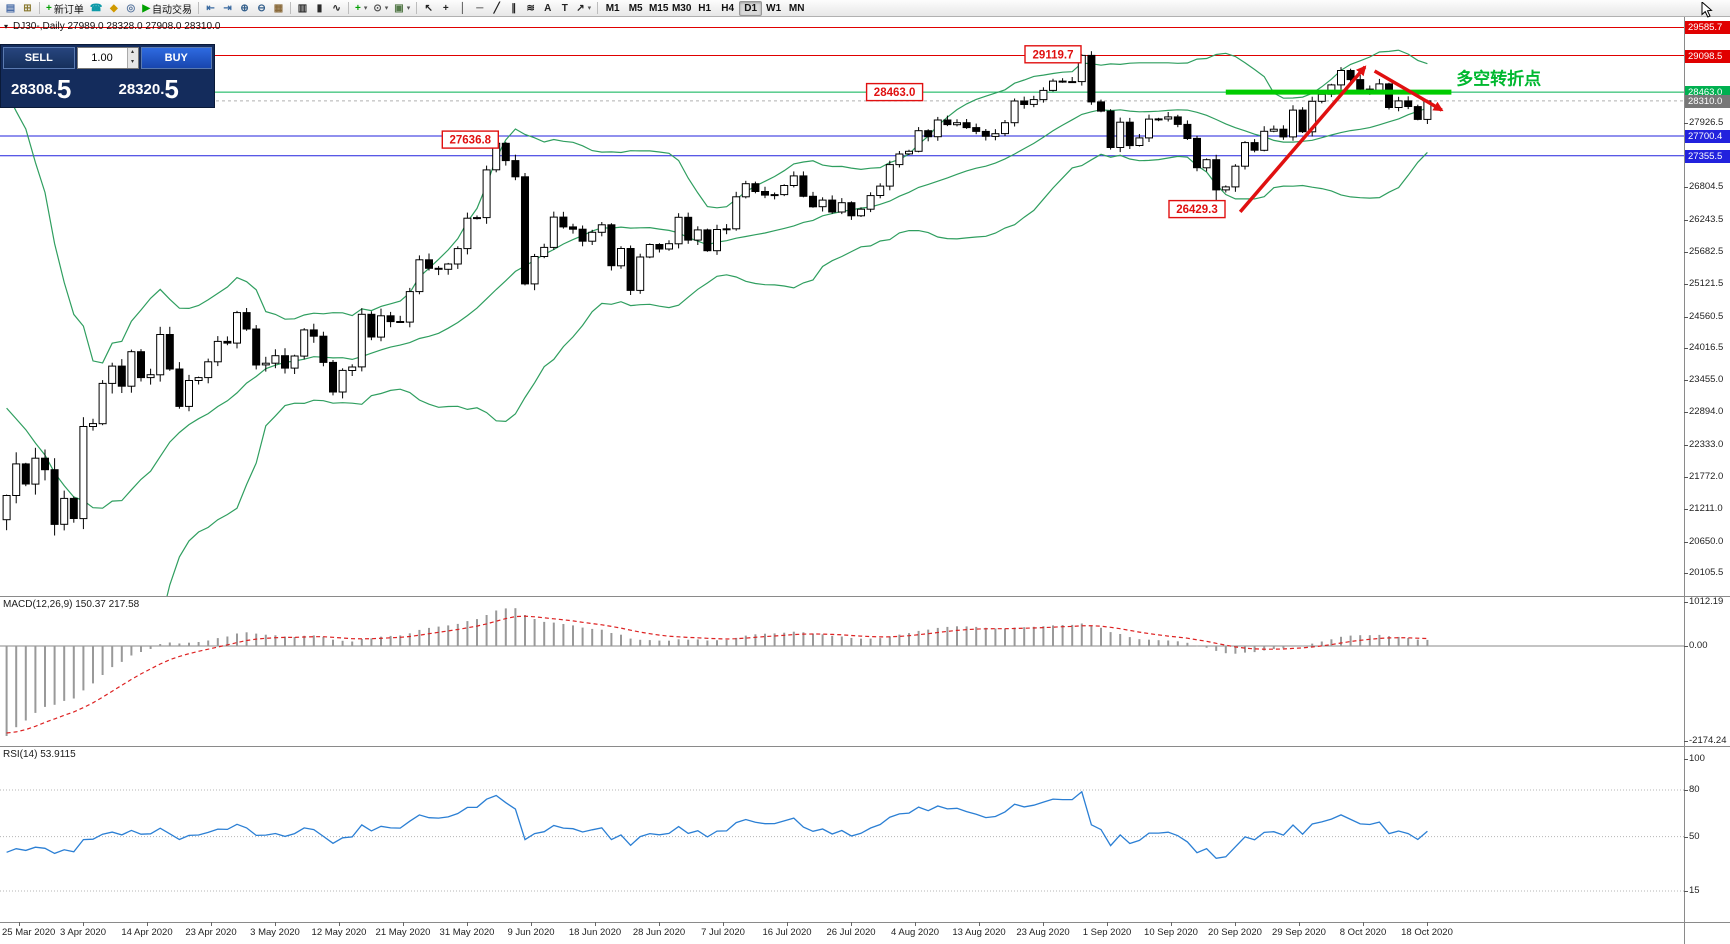 This screenshot has width=1730, height=944. What do you see at coordinates (319, 8) in the screenshot?
I see `candlestick-chart-icon: ▮` at bounding box center [319, 8].